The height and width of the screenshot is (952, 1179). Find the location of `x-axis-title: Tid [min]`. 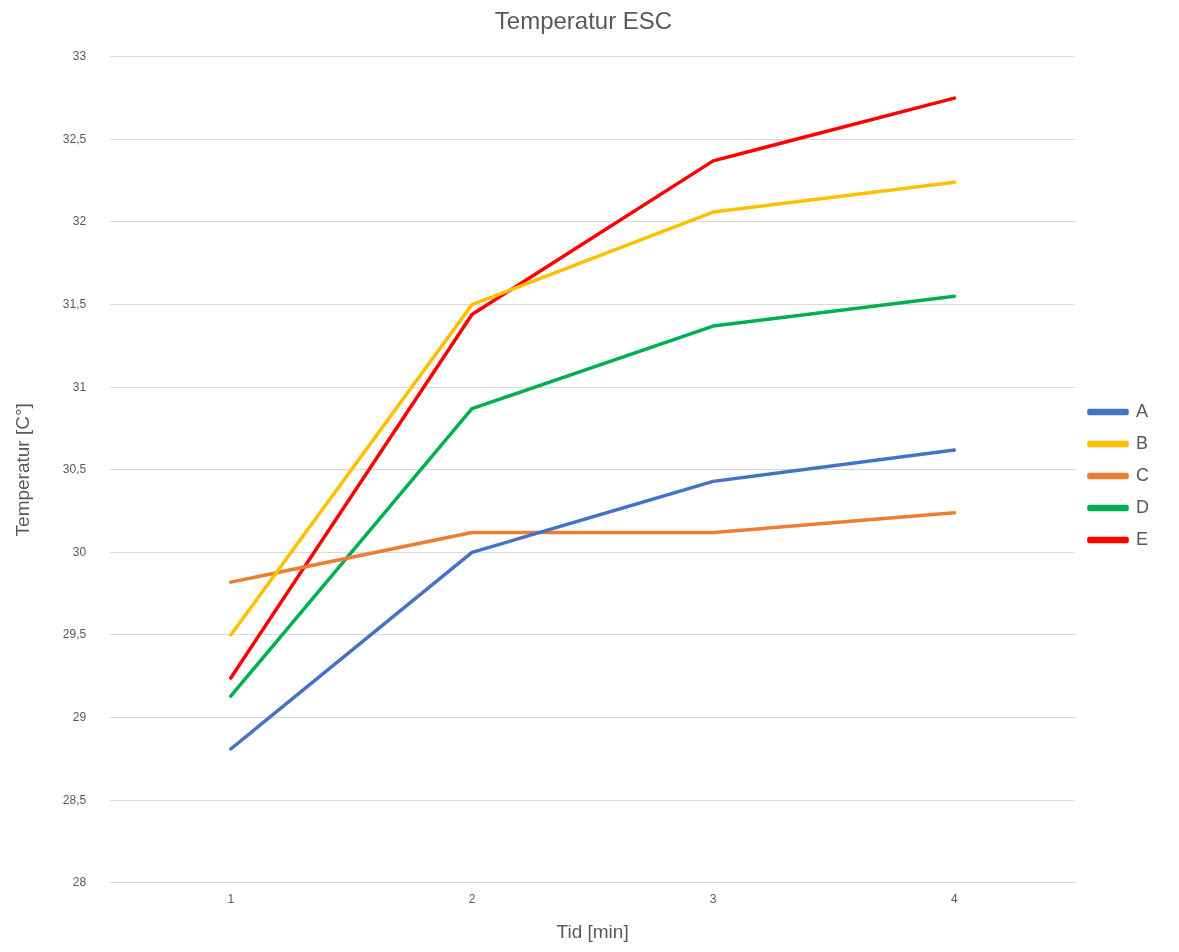

x-axis-title: Tid [min] is located at coordinates (592, 931).